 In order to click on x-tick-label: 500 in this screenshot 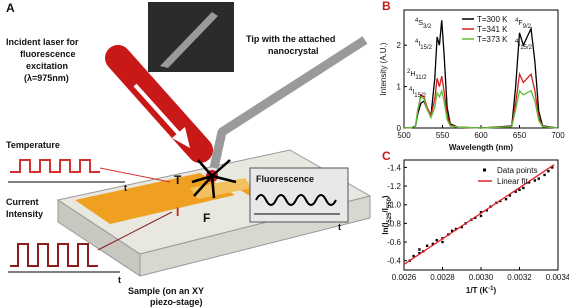, I will do `click(404, 135)`.